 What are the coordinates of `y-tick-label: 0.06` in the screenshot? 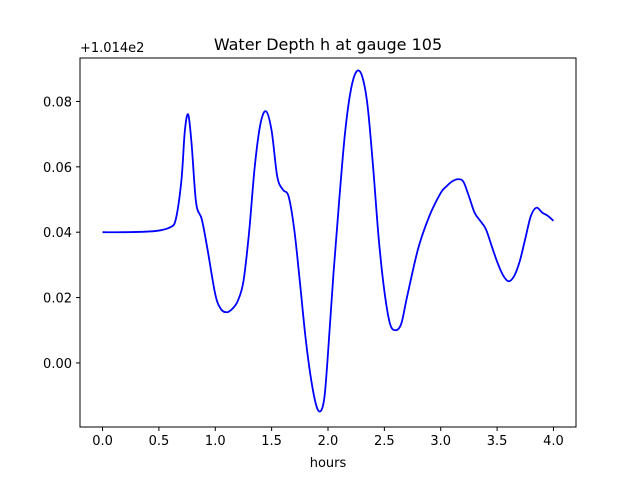 It's located at (57, 168).